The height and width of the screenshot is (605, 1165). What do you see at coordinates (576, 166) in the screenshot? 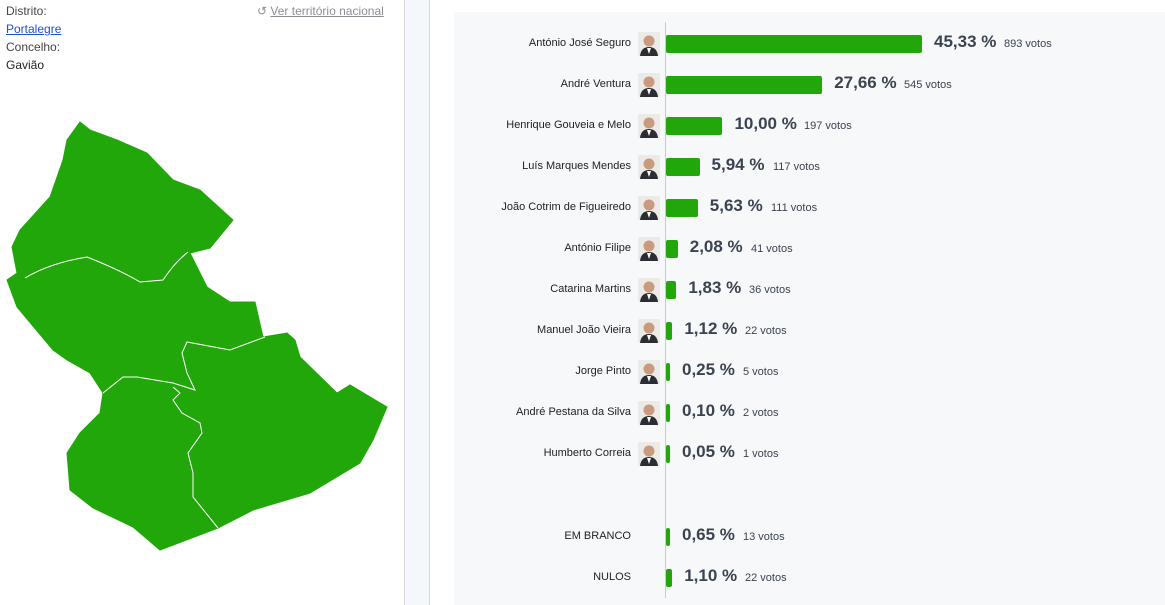
I see `candidate-name: Luís Marques Mendes` at bounding box center [576, 166].